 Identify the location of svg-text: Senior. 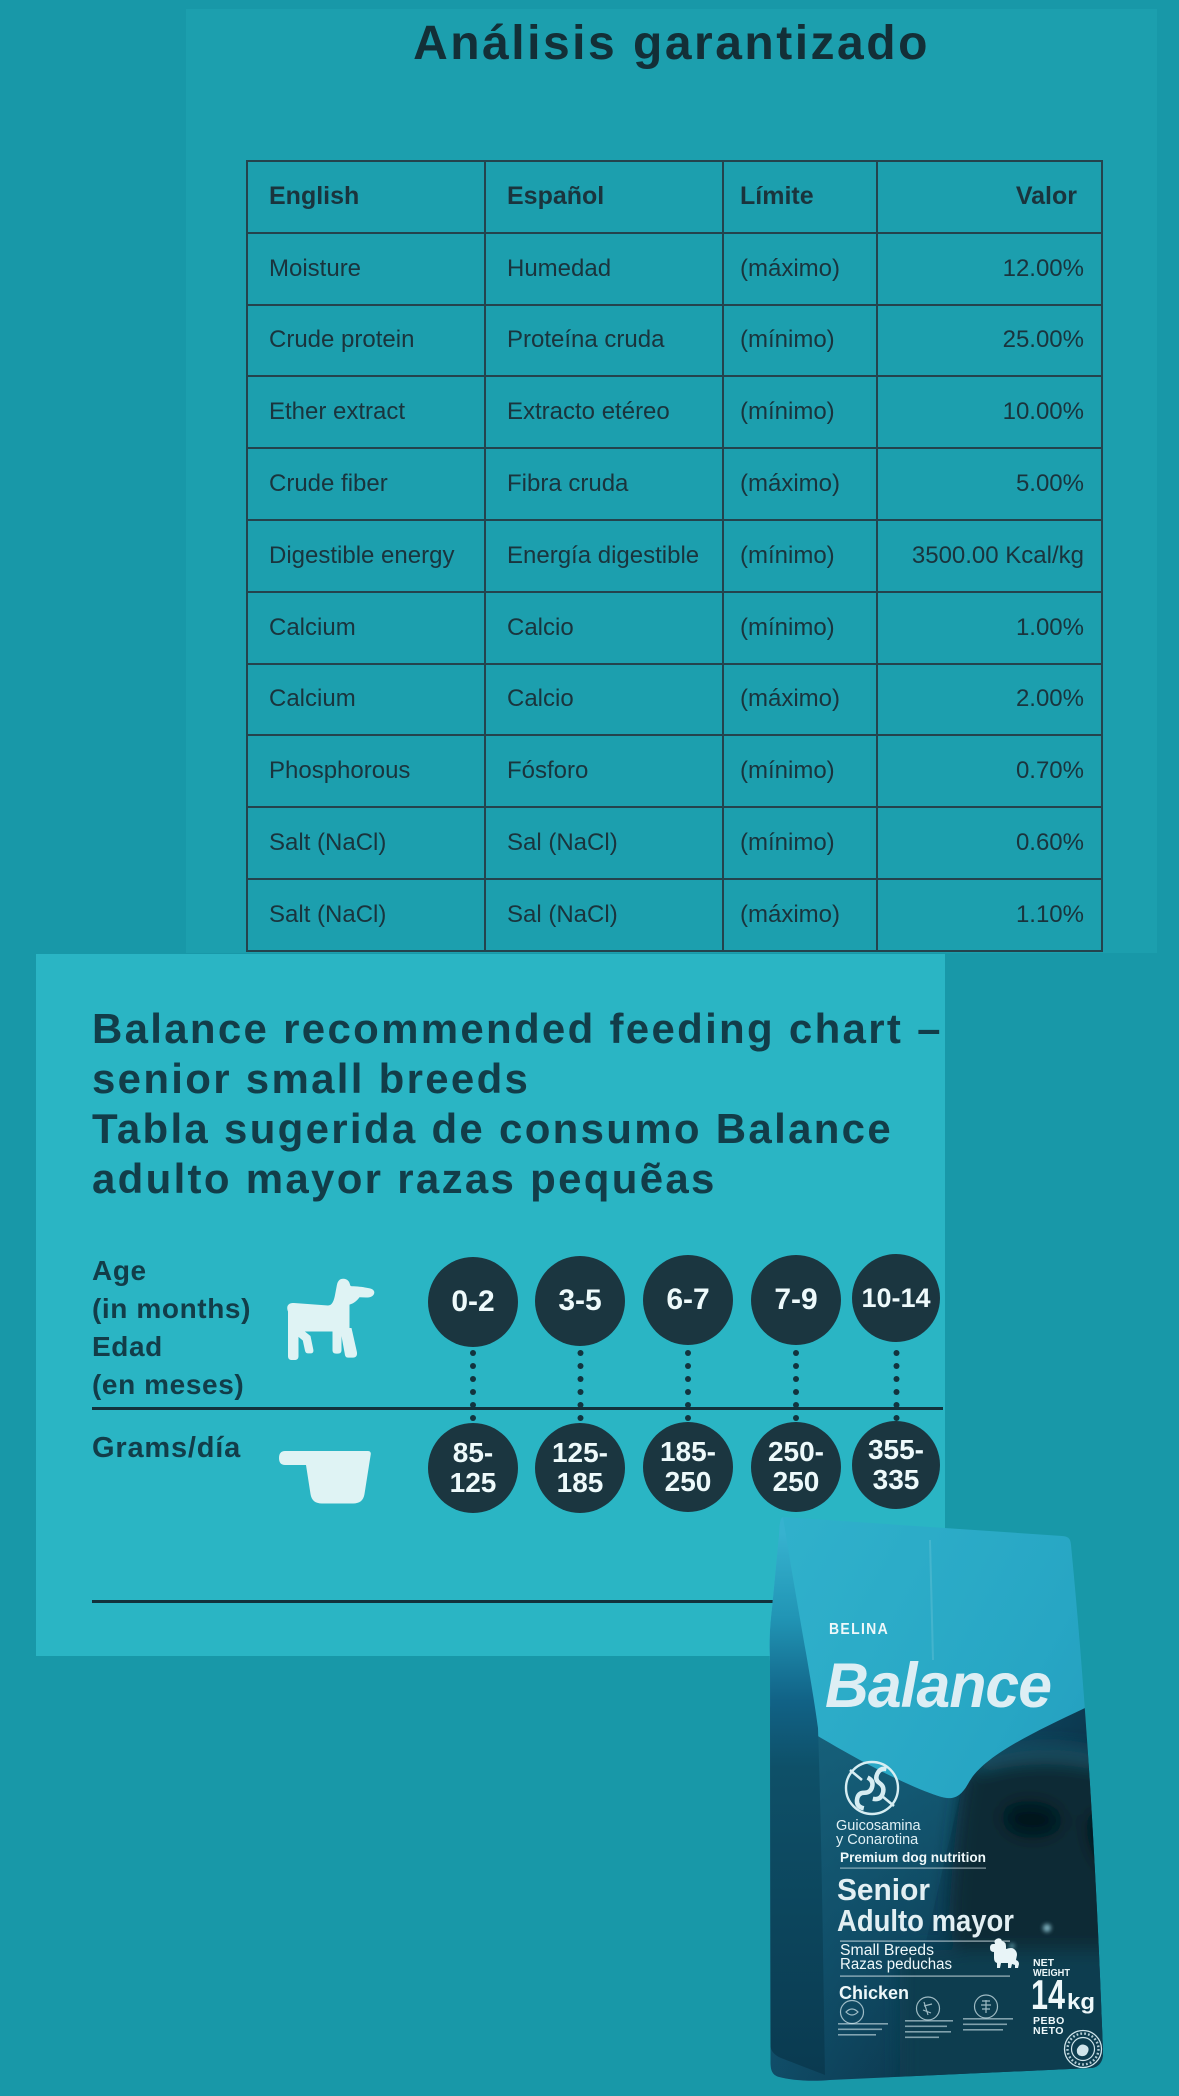
(883, 1889).